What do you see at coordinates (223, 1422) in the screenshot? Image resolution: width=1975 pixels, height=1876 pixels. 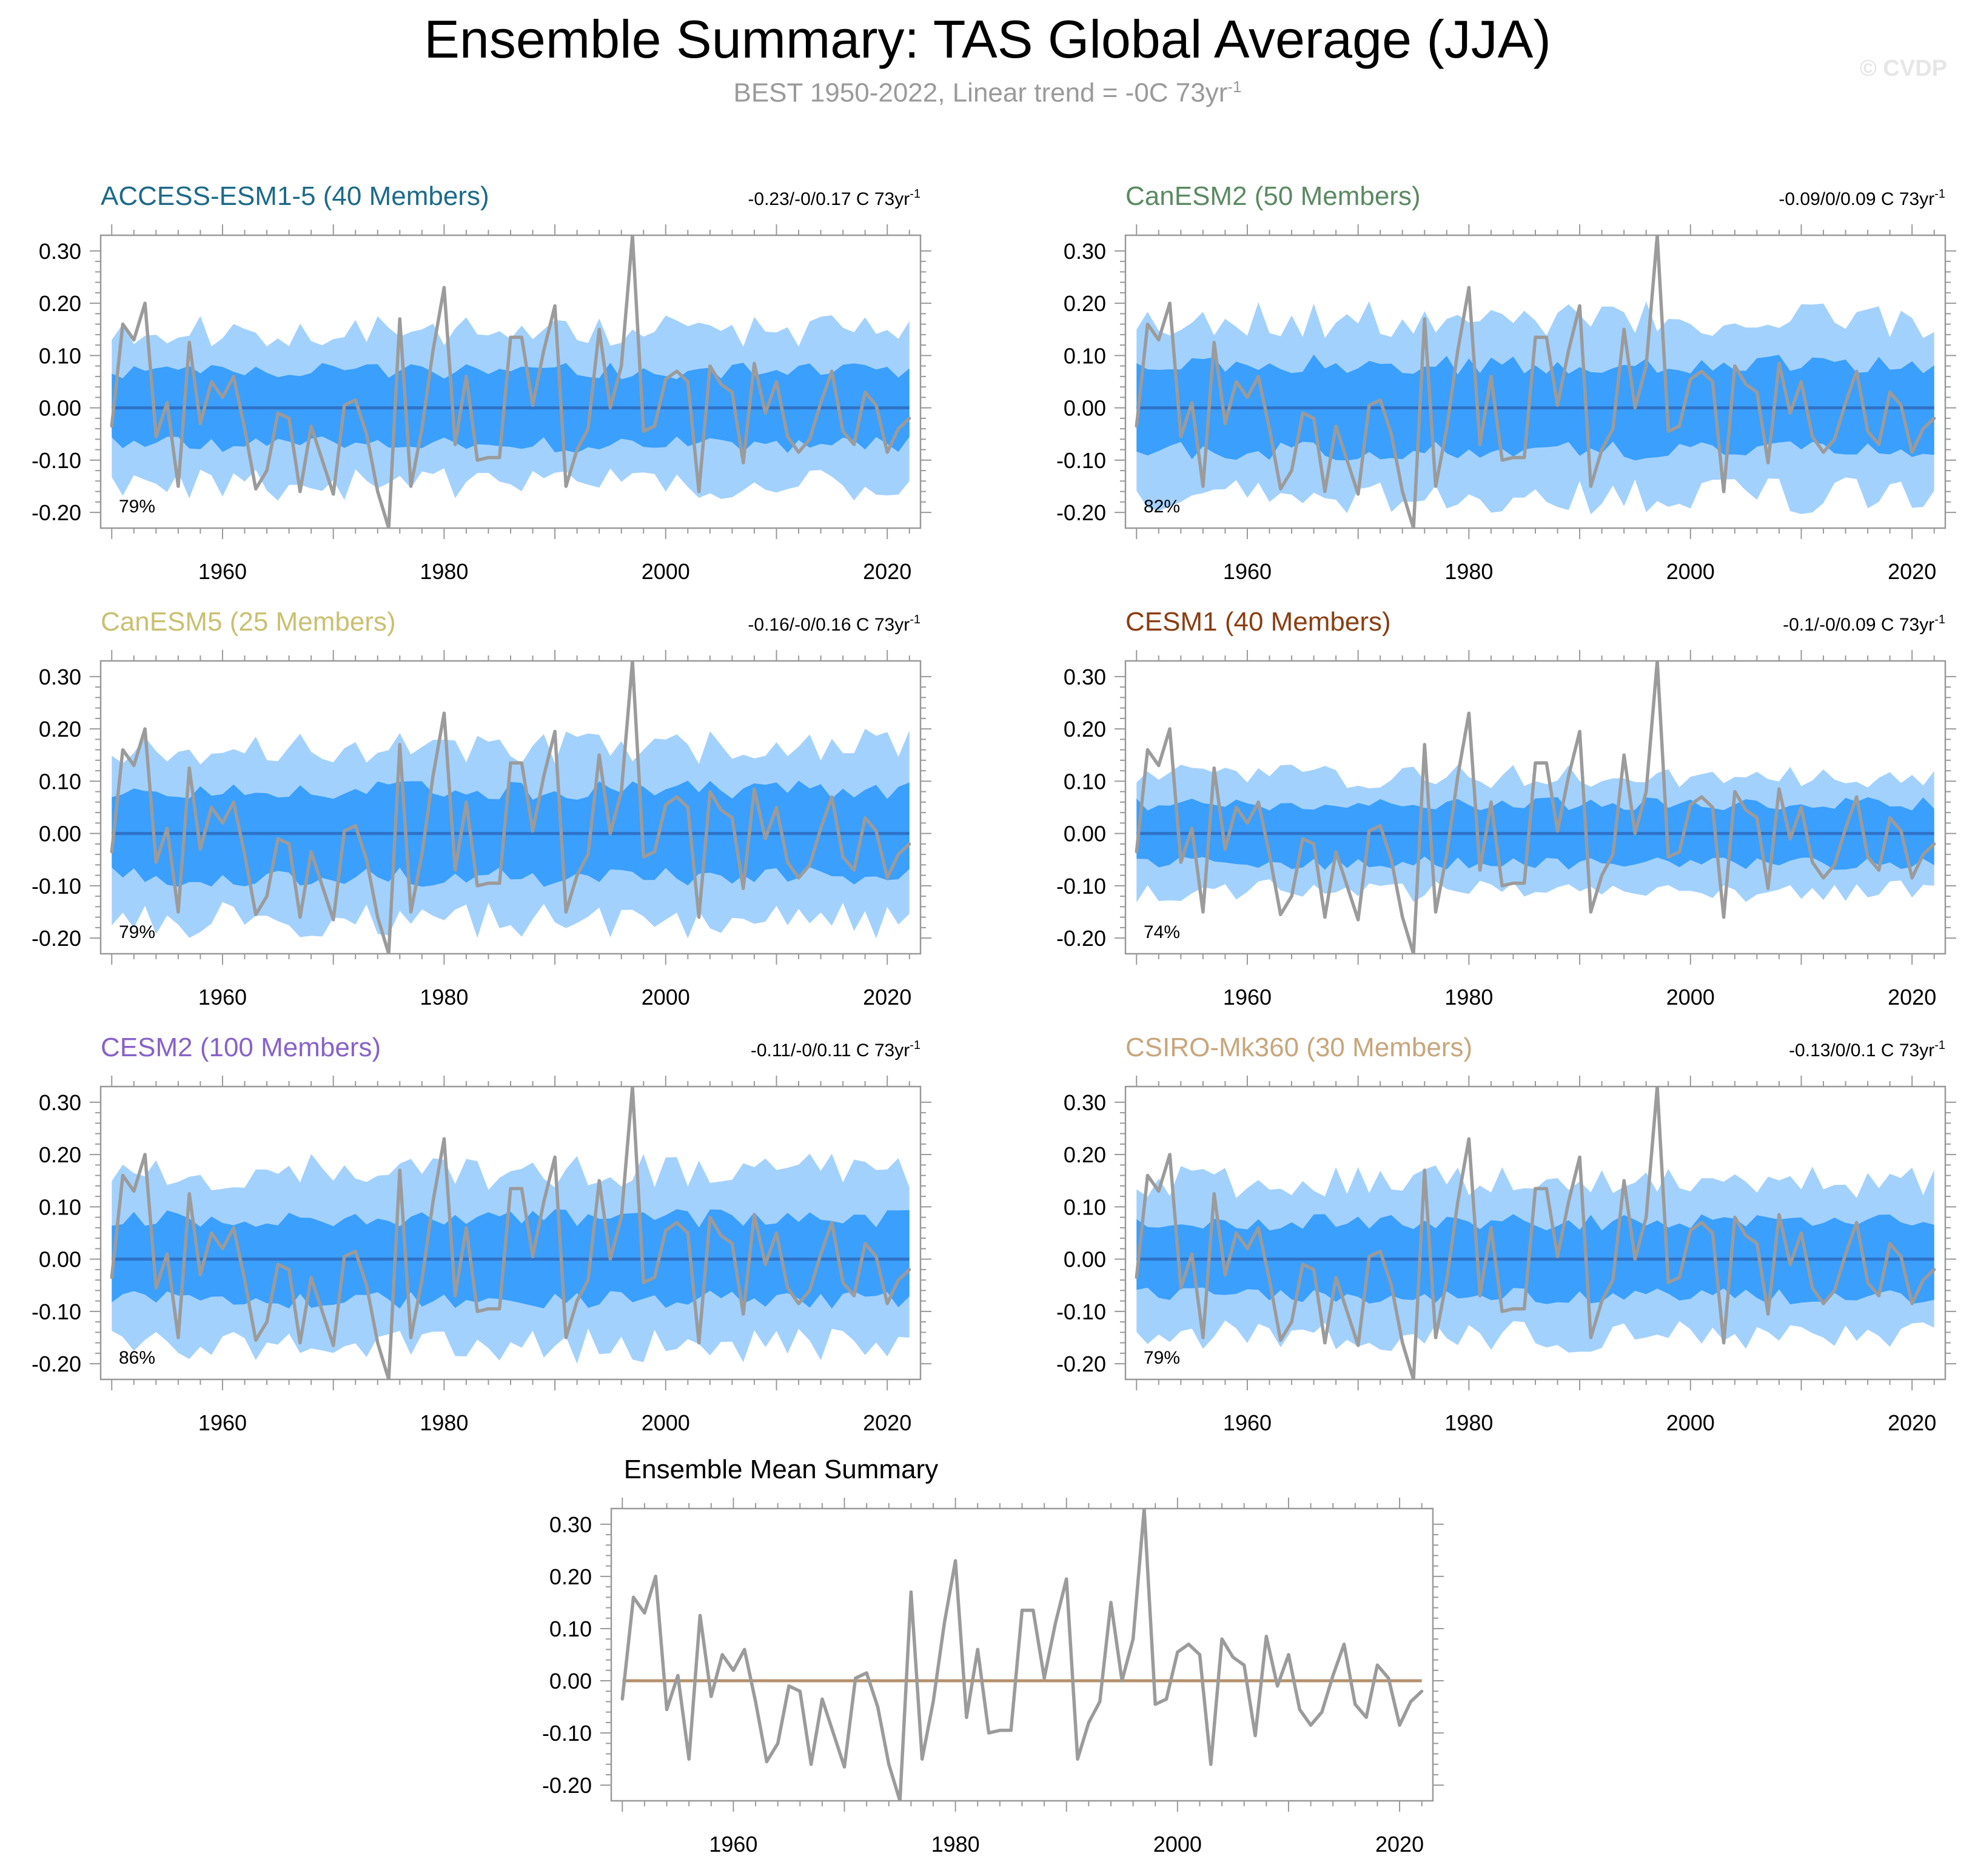 I see `x-tick-label: 1960` at bounding box center [223, 1422].